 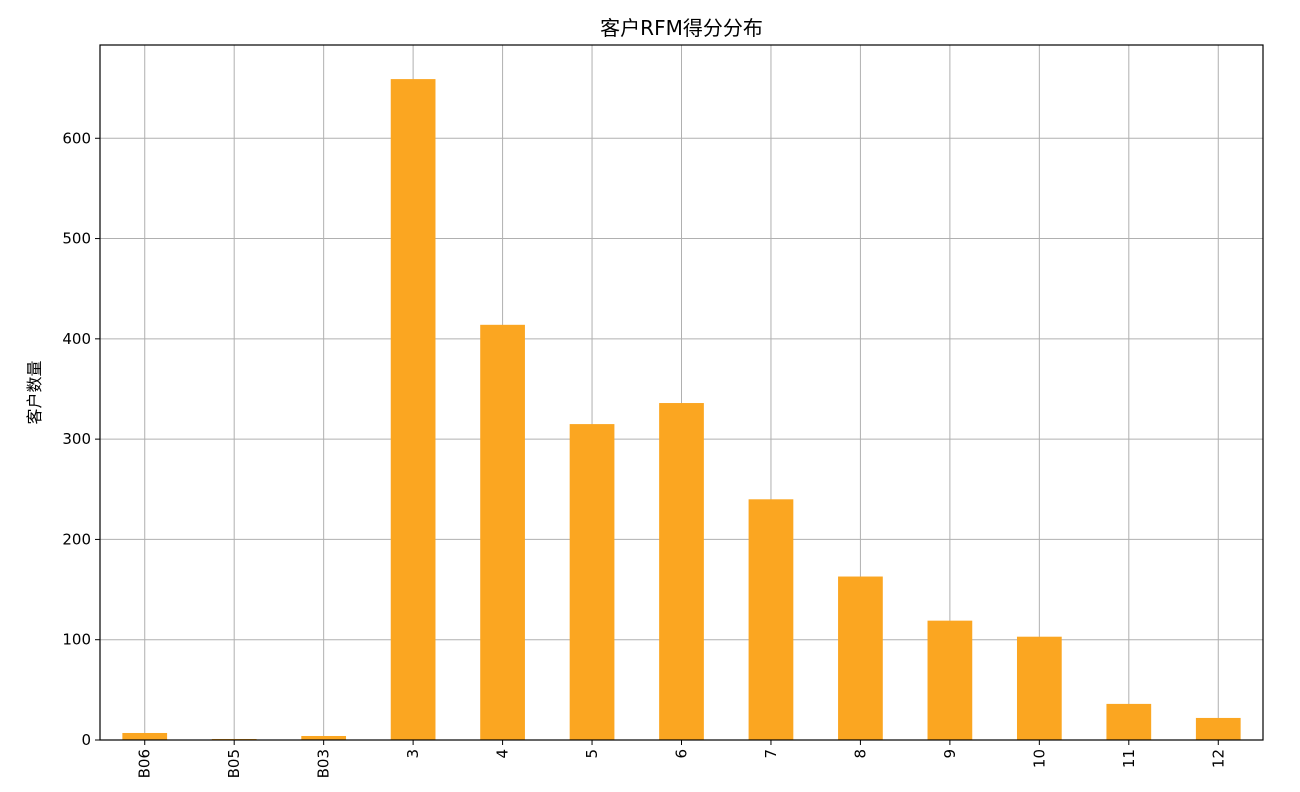 I want to click on x-tick-label: 7, so click(x=771, y=754).